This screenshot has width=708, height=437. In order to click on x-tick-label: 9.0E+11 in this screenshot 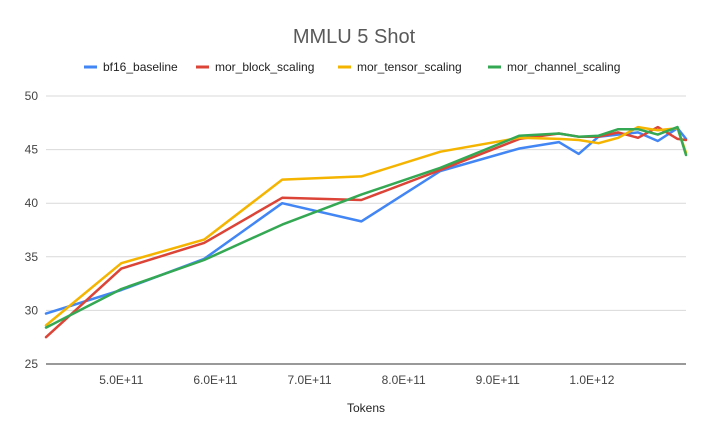, I will do `click(498, 380)`.